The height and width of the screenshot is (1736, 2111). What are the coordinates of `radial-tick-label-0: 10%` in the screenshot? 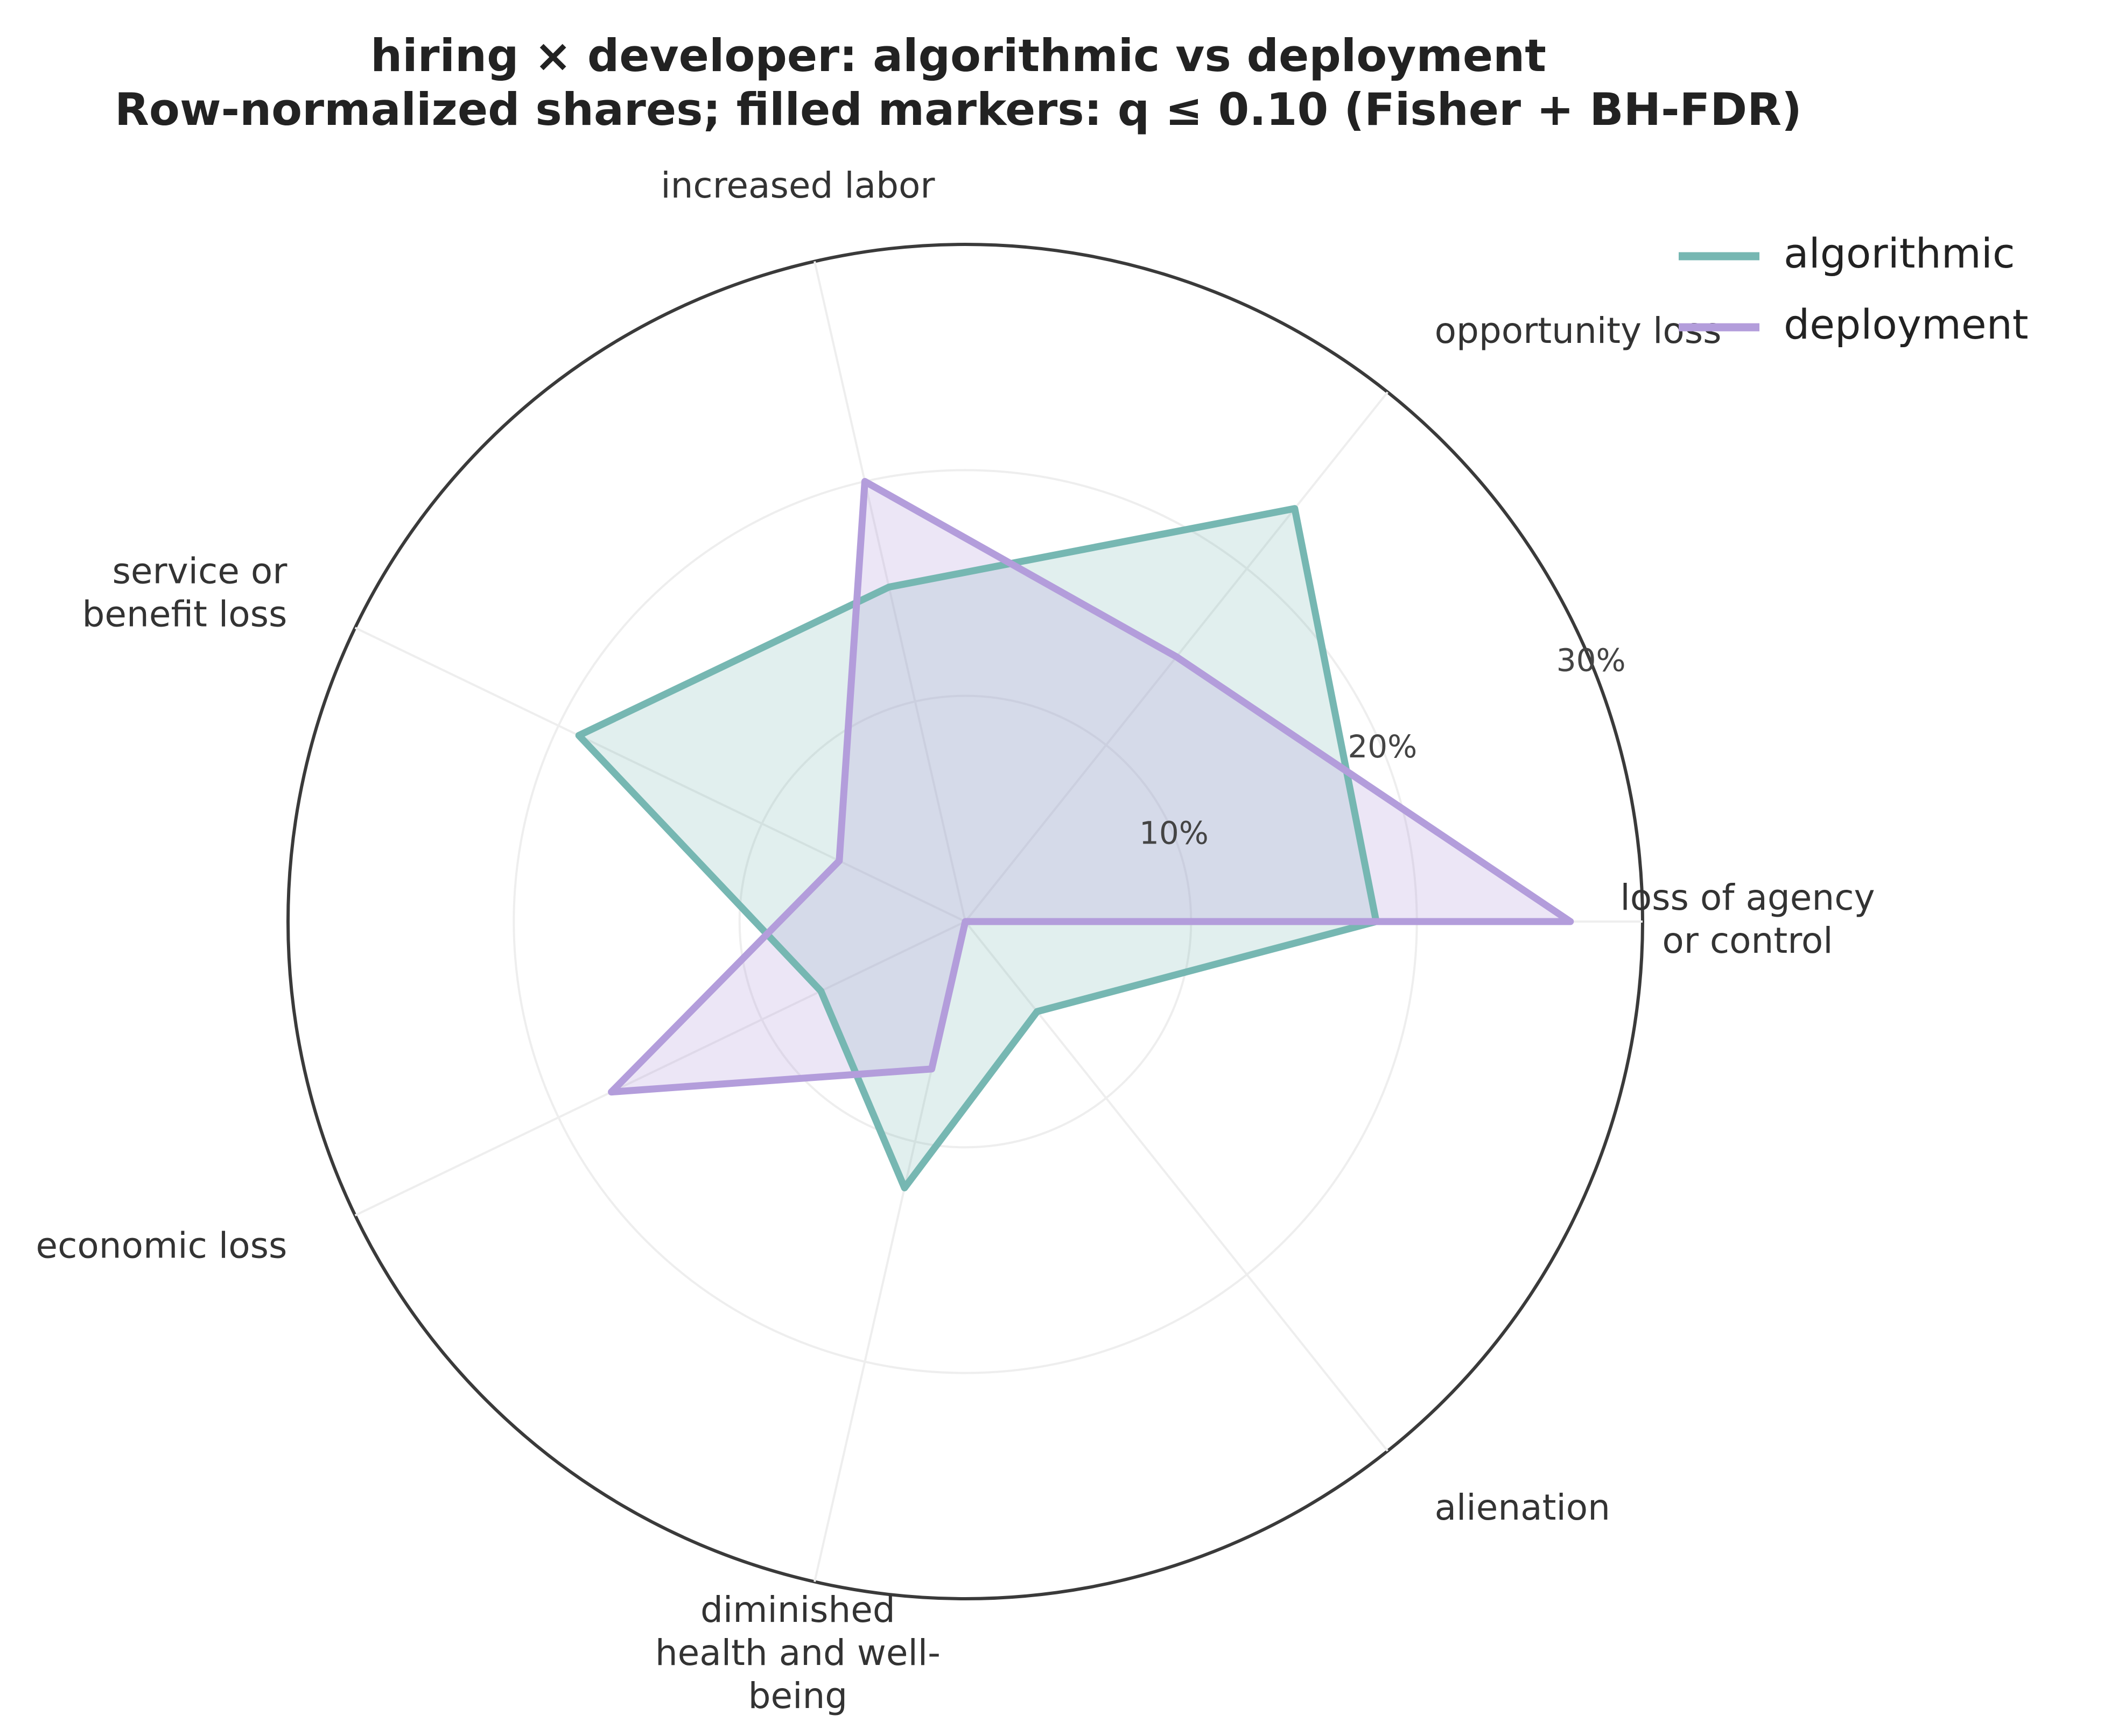 It's located at (1174, 833).